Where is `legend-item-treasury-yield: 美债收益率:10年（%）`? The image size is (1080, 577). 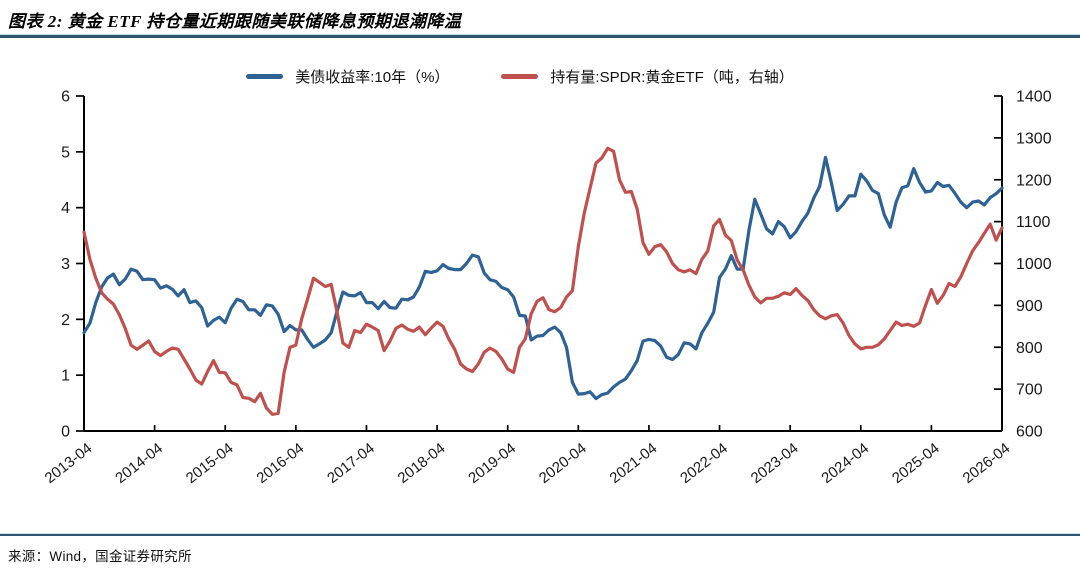
legend-item-treasury-yield: 美债收益率:10年（%） is located at coordinates (347, 76).